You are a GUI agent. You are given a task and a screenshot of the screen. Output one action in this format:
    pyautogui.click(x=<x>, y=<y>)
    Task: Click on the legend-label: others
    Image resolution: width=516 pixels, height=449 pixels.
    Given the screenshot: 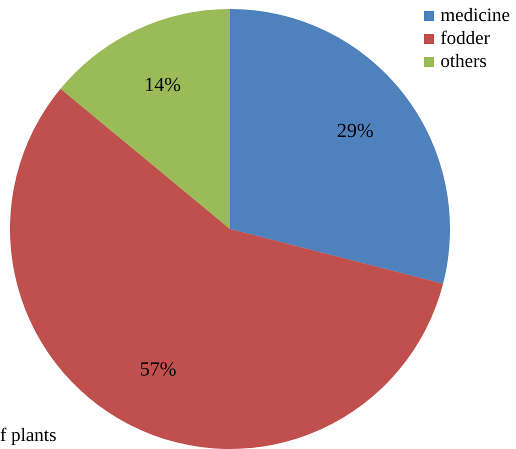 What is the action you would take?
    pyautogui.click(x=463, y=61)
    